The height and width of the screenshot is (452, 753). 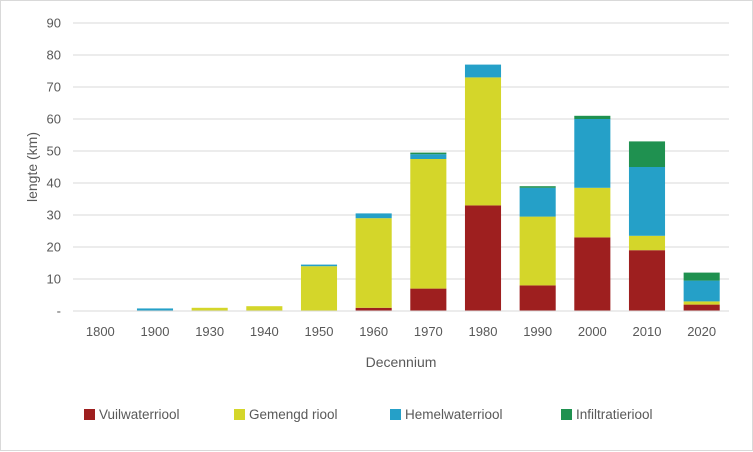 What do you see at coordinates (319, 288) in the screenshot?
I see `bar-1950-gemengd riool` at bounding box center [319, 288].